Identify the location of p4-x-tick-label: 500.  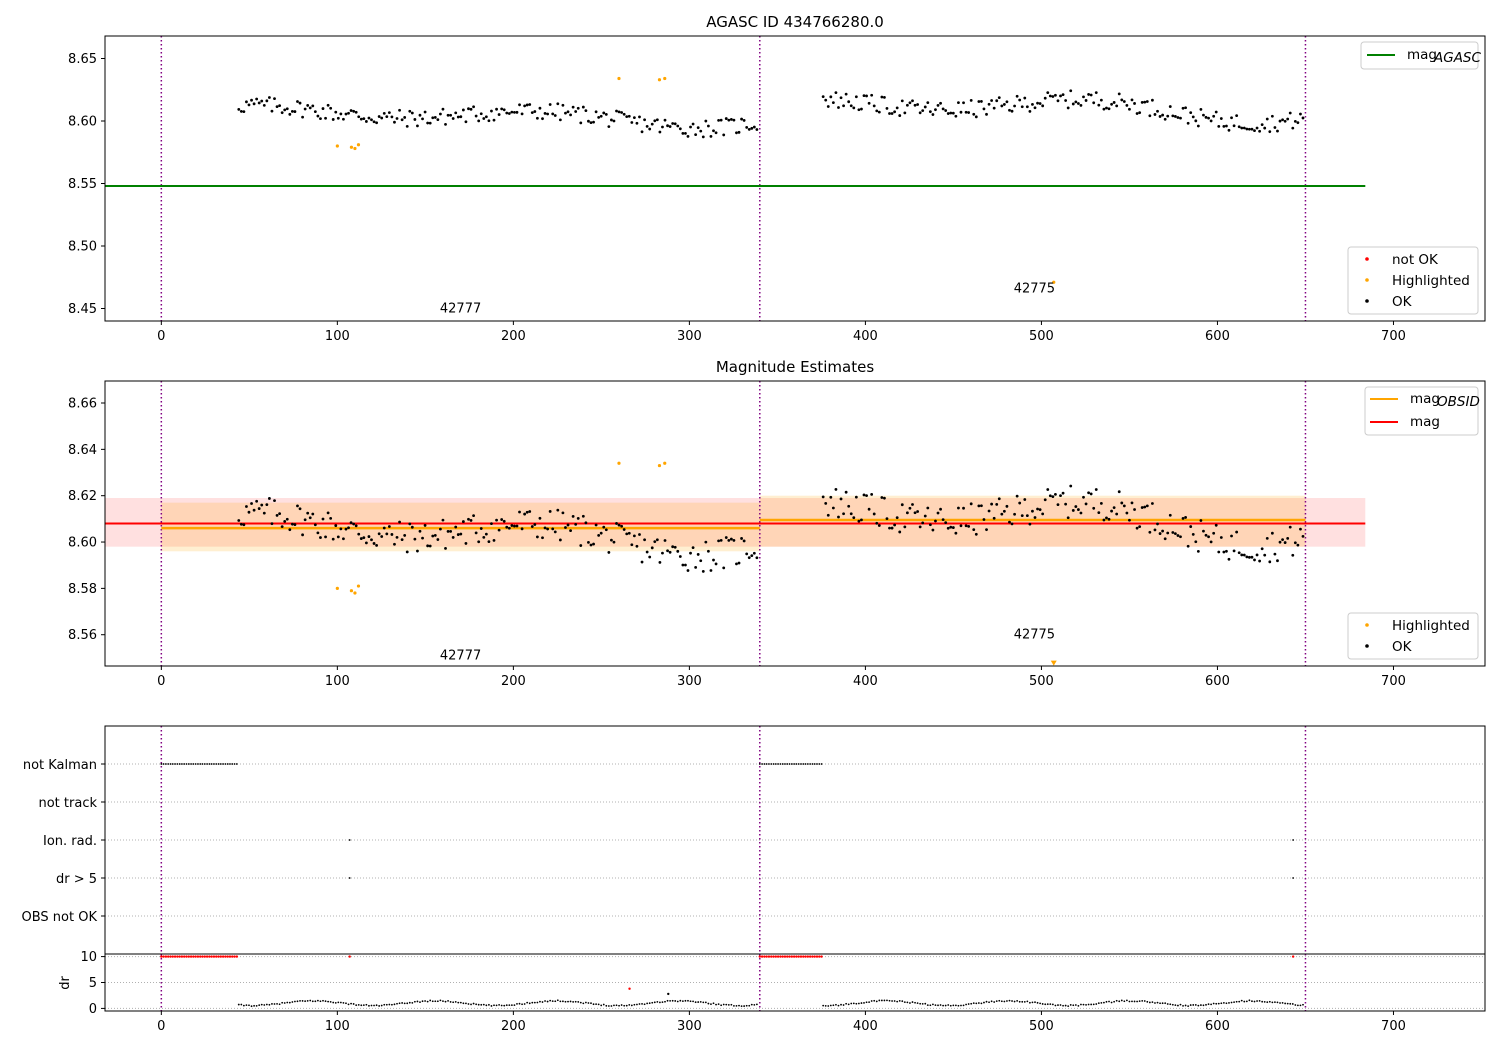
(1041, 1026).